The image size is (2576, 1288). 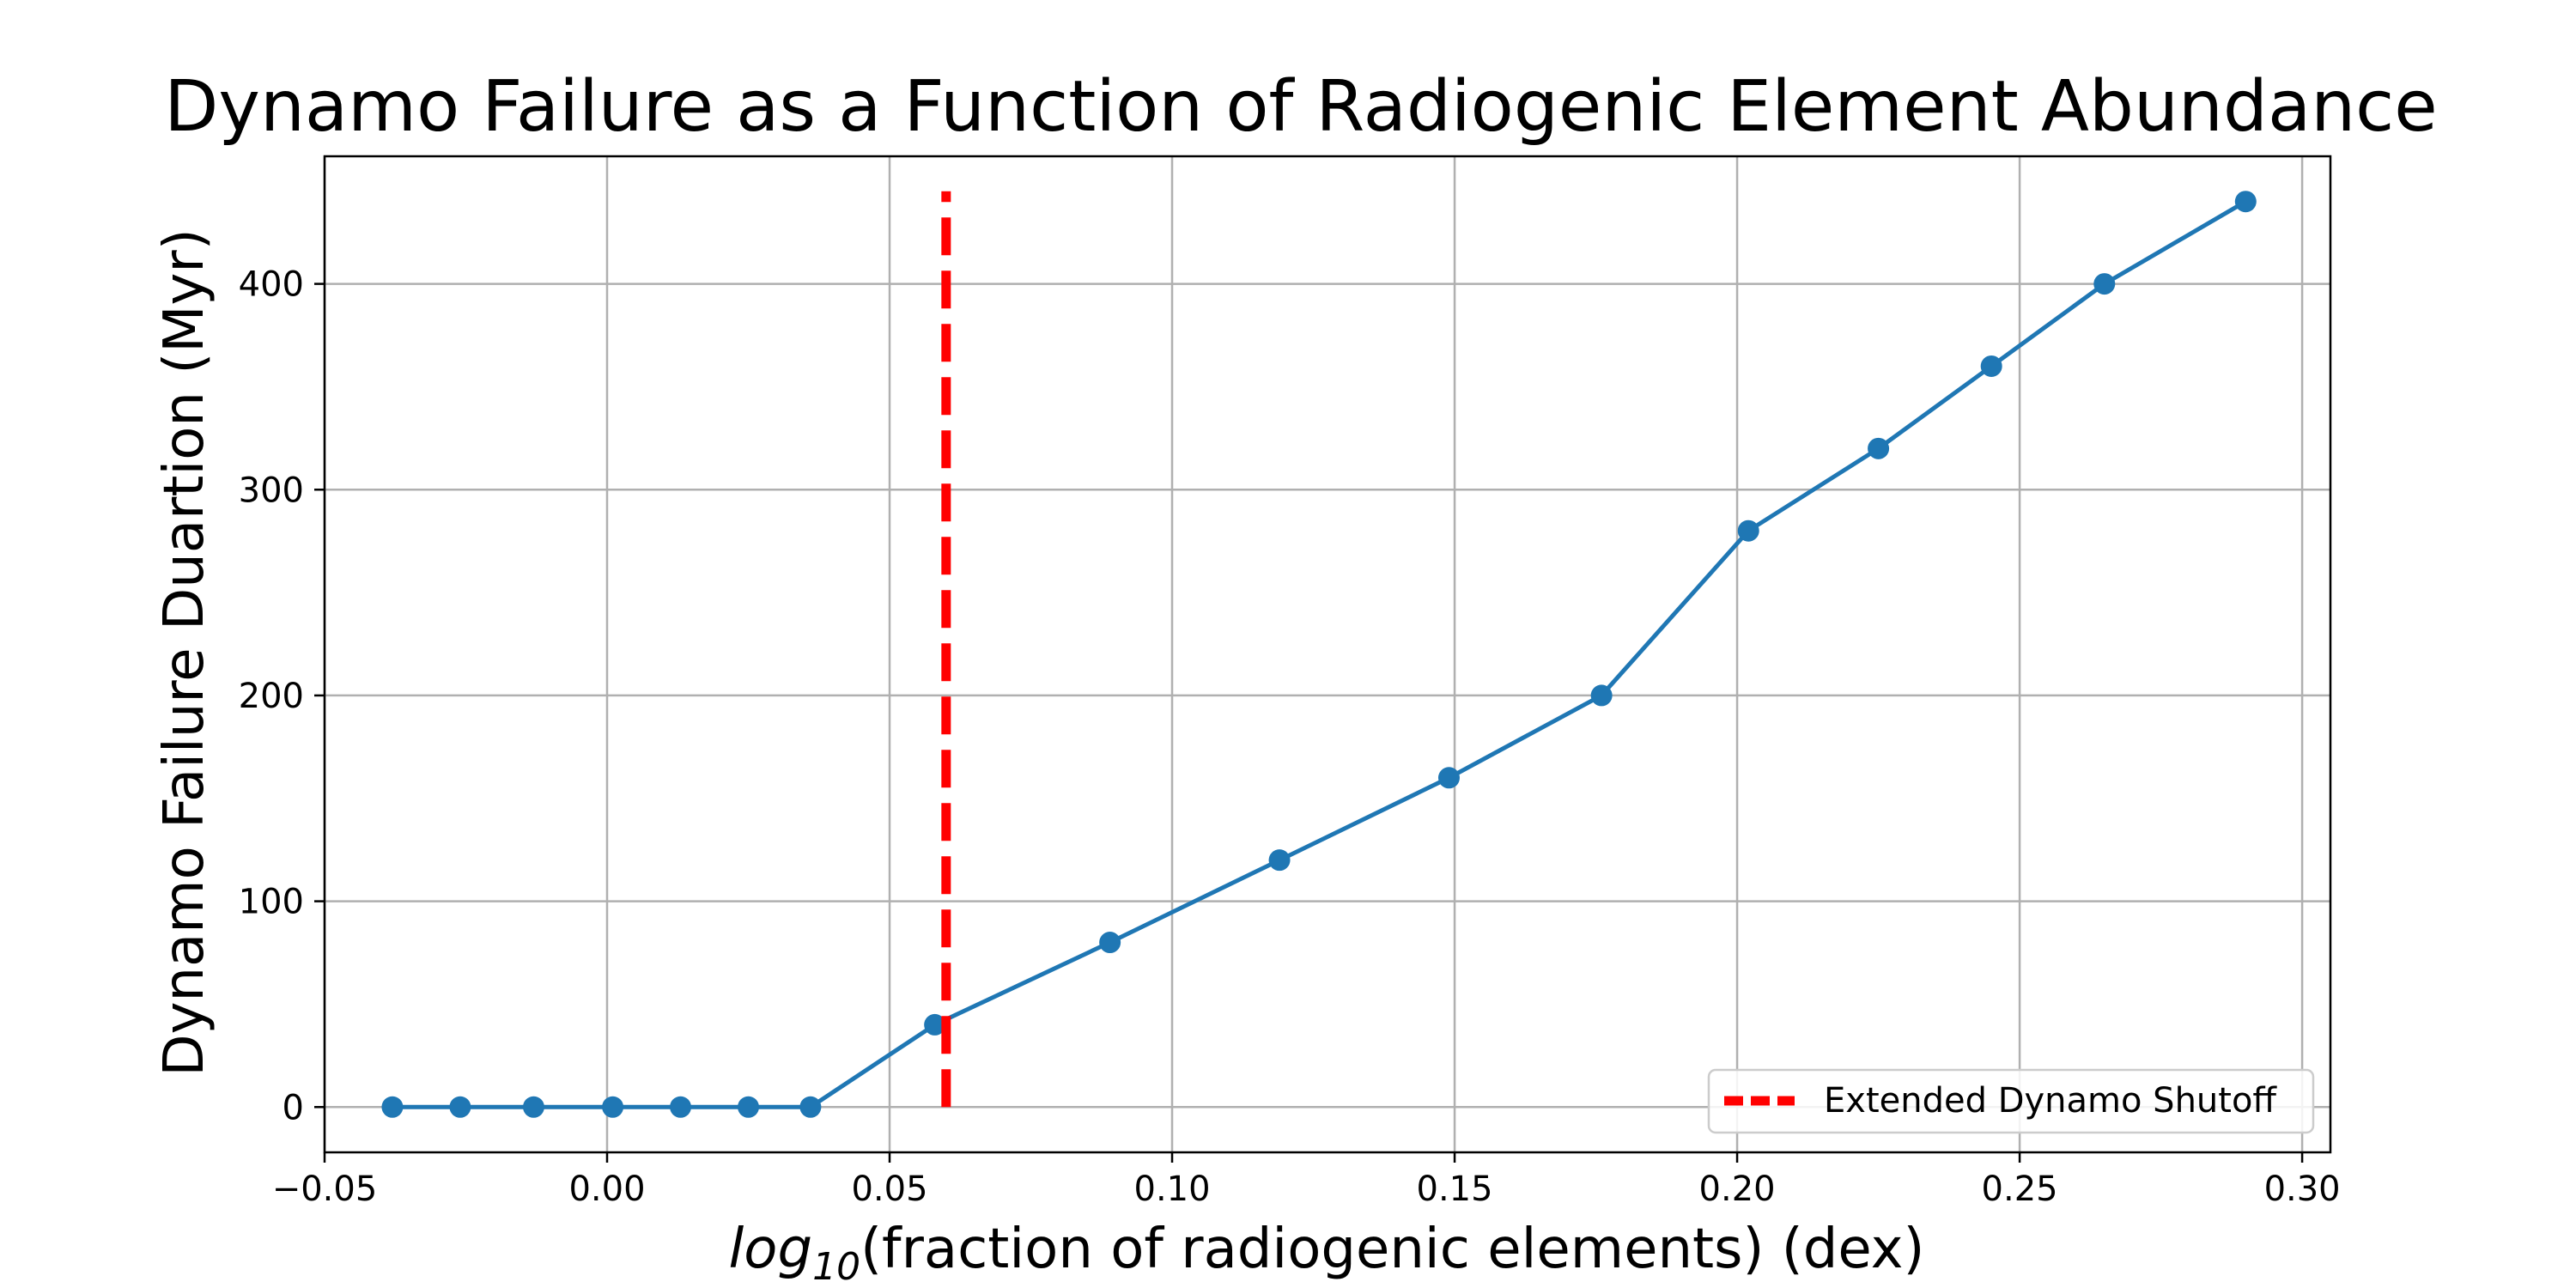 What do you see at coordinates (185, 652) in the screenshot?
I see `y-axis-label: Dynamo Failure Duartion (Myr)` at bounding box center [185, 652].